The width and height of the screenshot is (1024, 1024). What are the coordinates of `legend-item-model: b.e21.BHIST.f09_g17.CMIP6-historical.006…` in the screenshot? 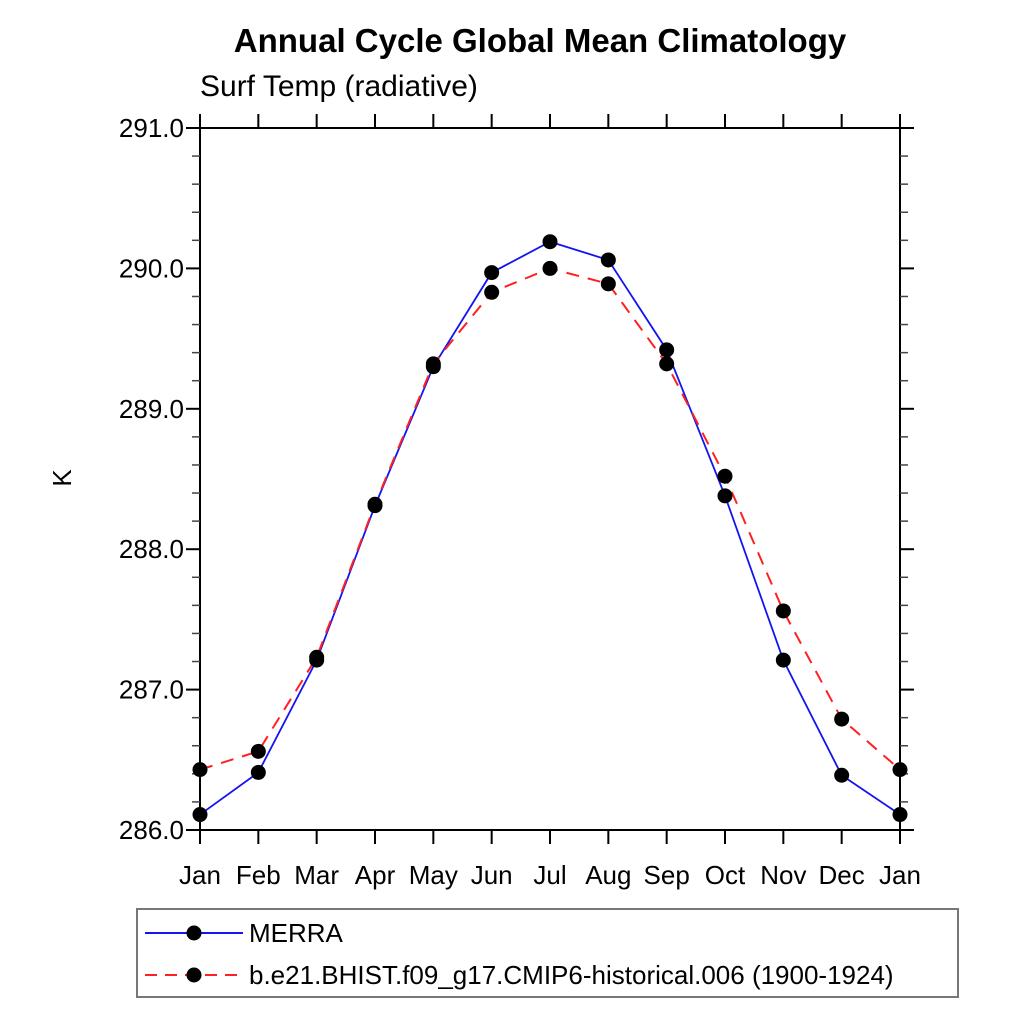 It's located at (518, 975).